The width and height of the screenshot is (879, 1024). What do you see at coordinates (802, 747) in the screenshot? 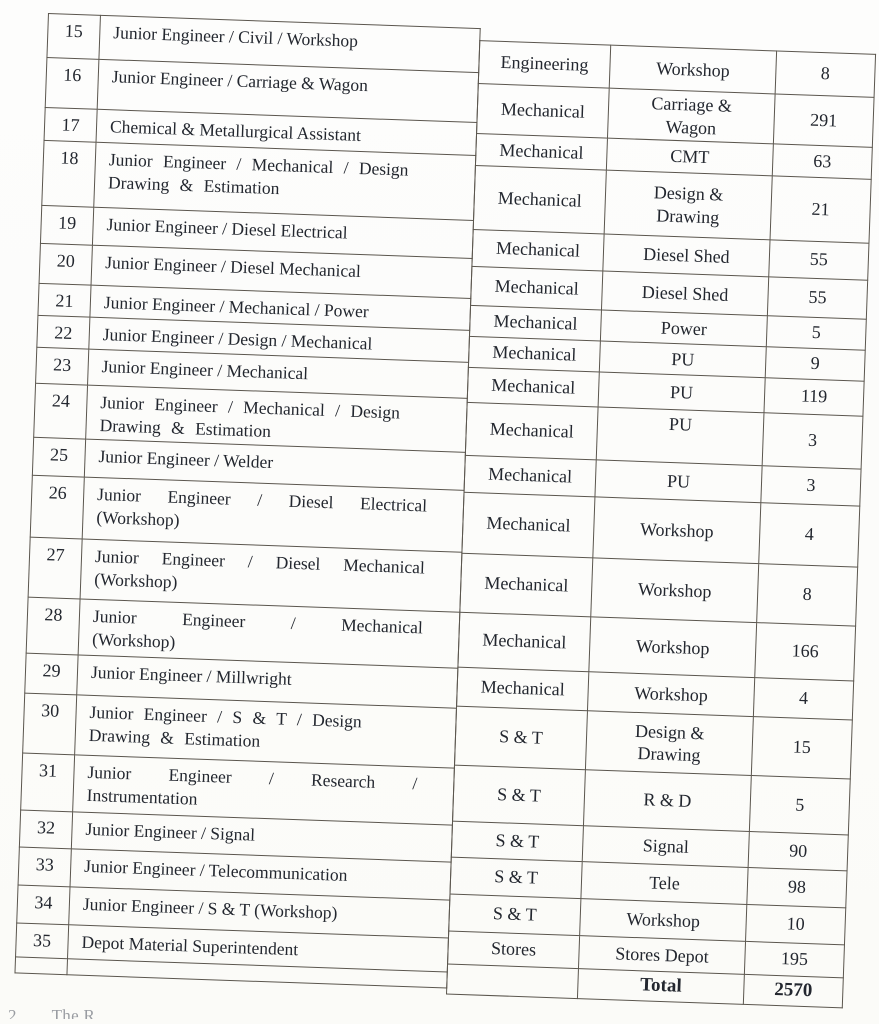
I see `count-cell: 15` at bounding box center [802, 747].